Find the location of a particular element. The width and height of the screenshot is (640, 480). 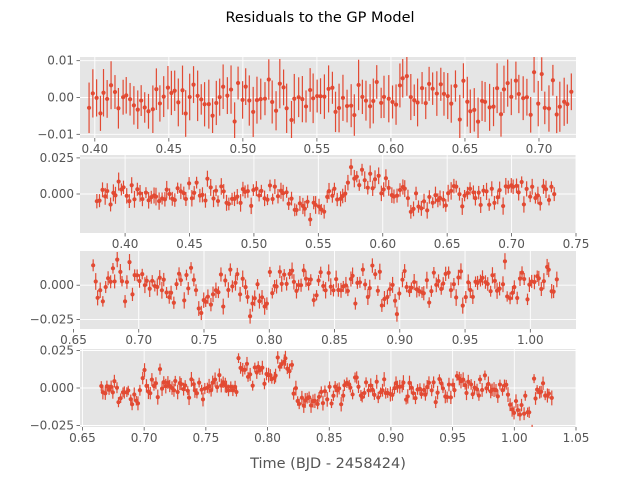

panel-2-data is located at coordinates (325, 192).